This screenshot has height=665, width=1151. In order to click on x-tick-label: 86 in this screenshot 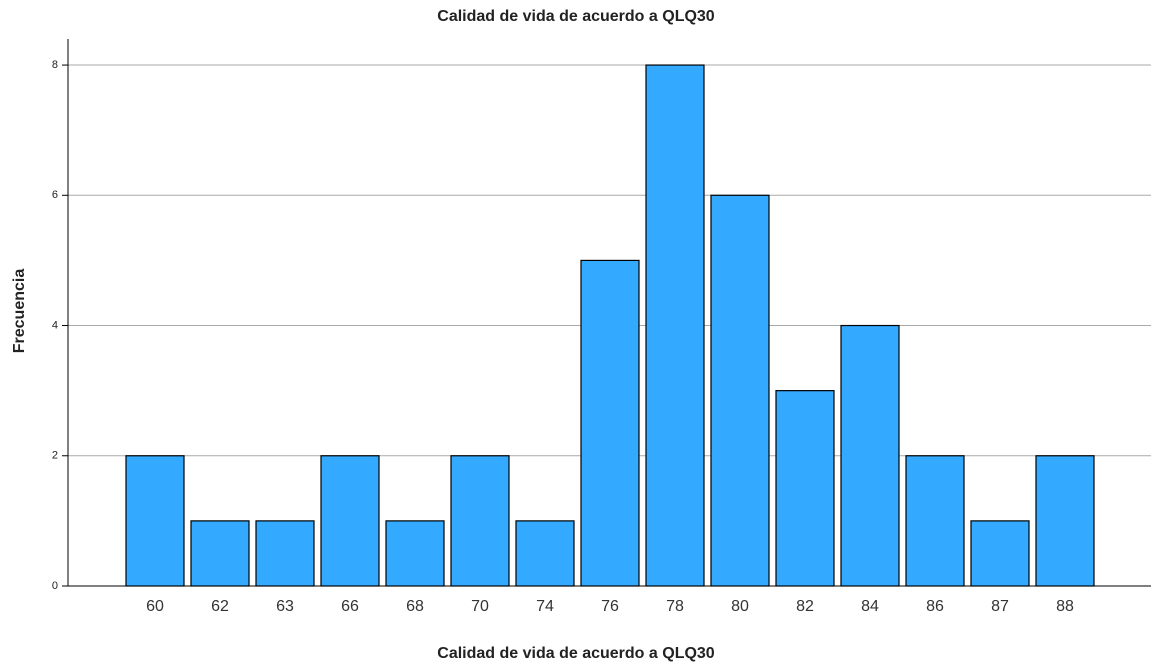, I will do `click(935, 606)`.